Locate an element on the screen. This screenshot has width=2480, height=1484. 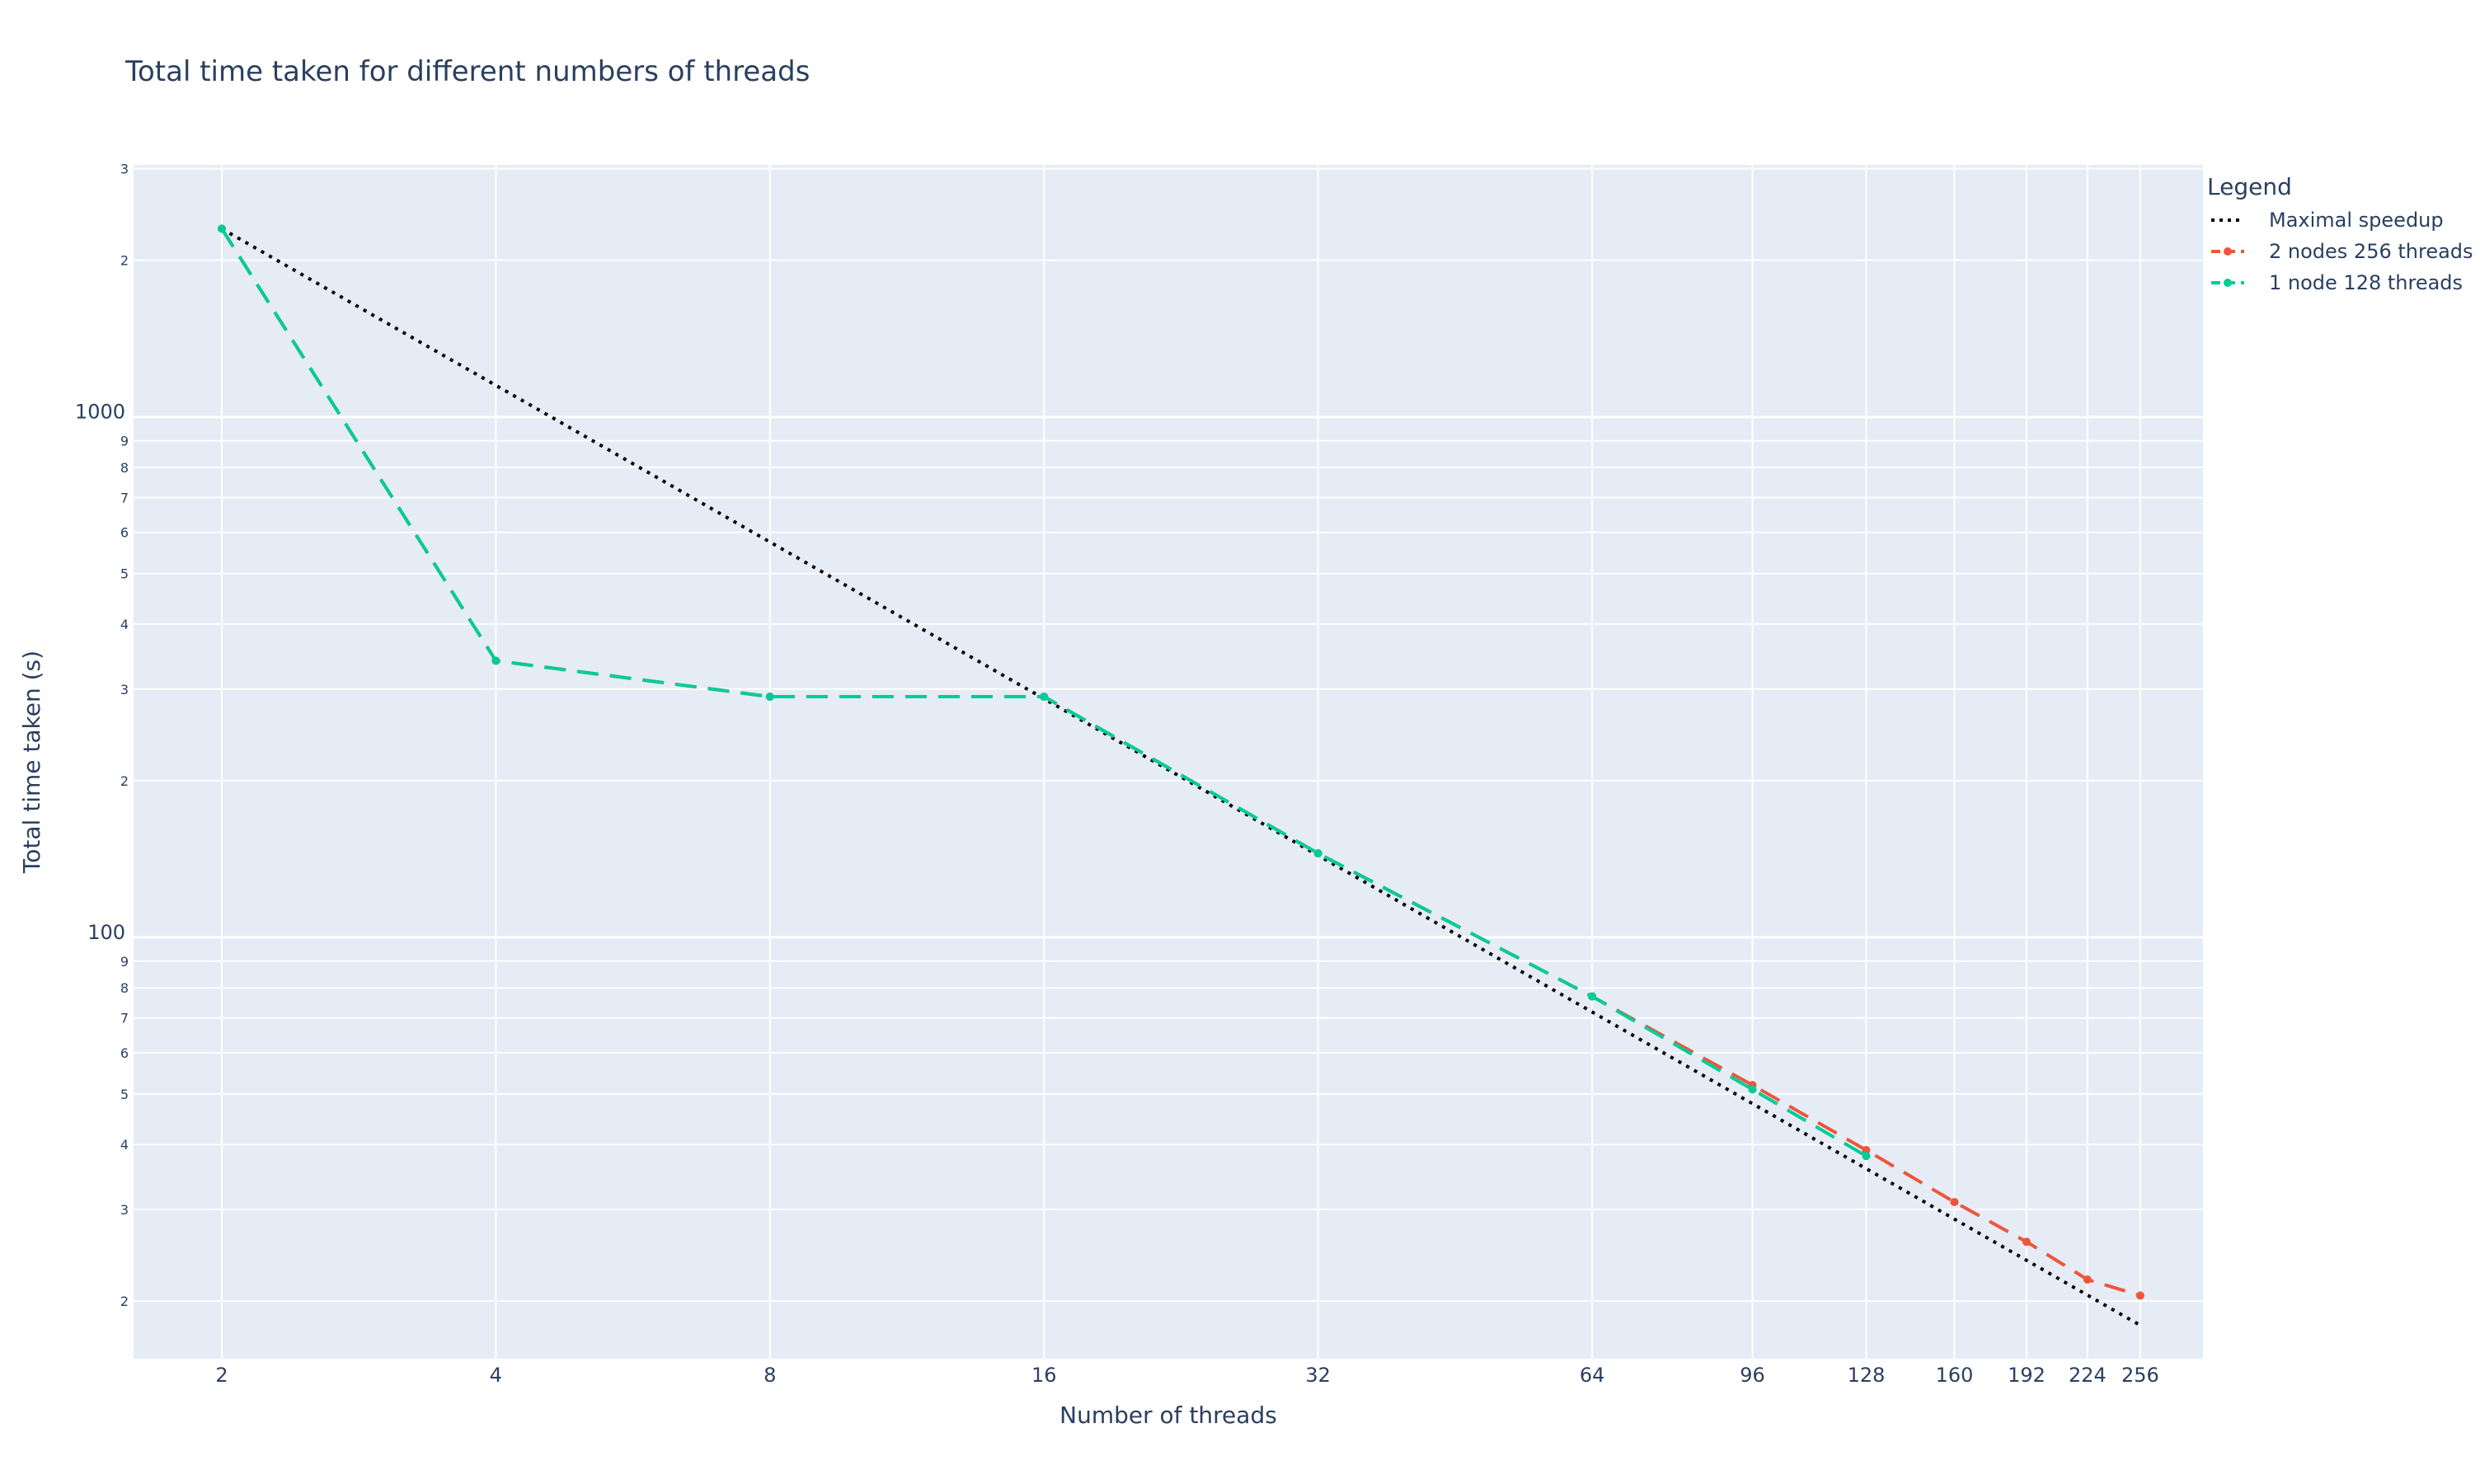
legend-label: Maximal speedup is located at coordinates (2356, 220).